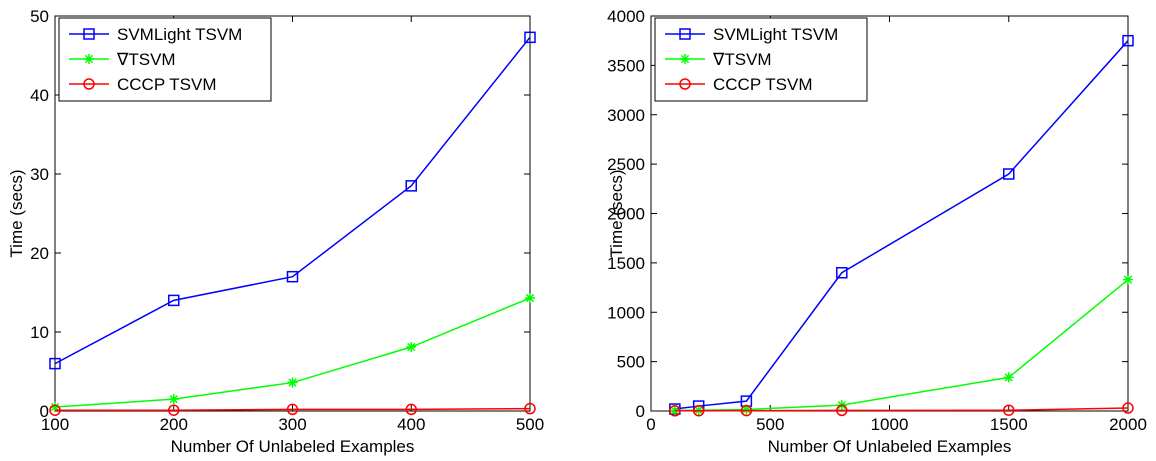 The image size is (1156, 461). I want to click on y-tick-label: 20, so click(39, 253).